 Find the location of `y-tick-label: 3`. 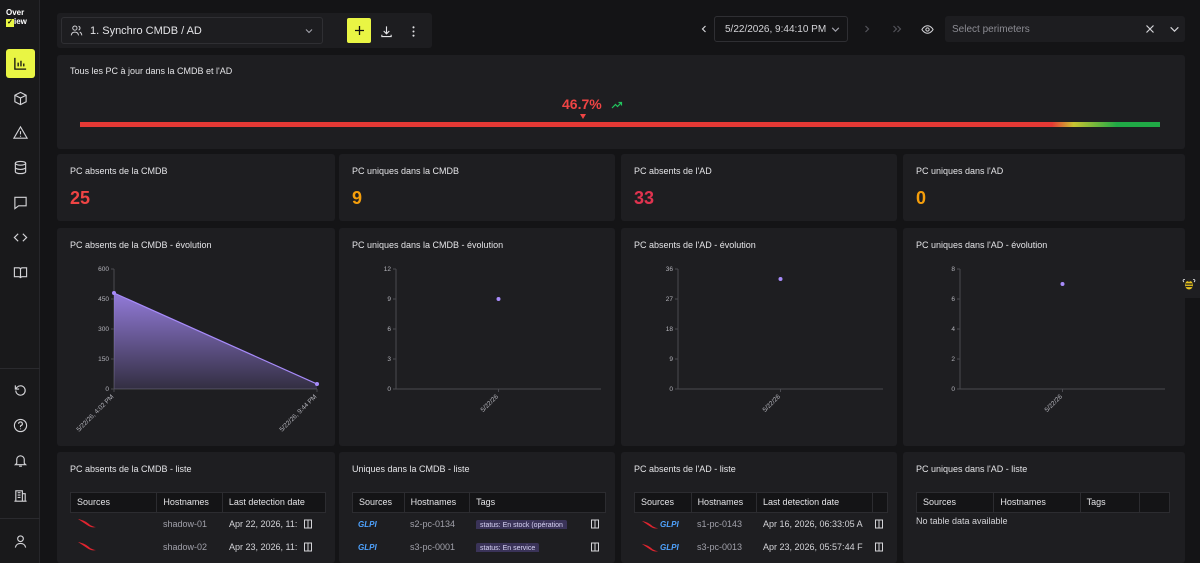

y-tick-label: 3 is located at coordinates (389, 359).